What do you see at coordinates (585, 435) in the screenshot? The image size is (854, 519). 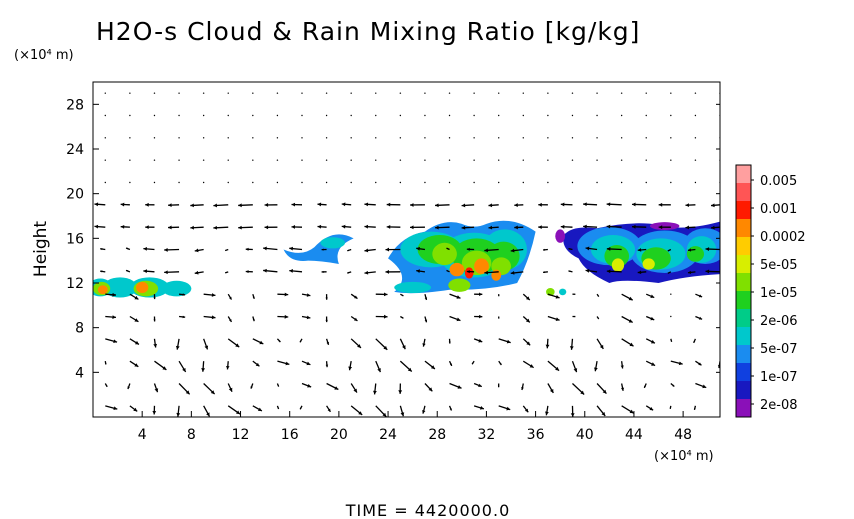 I see `x-tick-label: 40` at bounding box center [585, 435].